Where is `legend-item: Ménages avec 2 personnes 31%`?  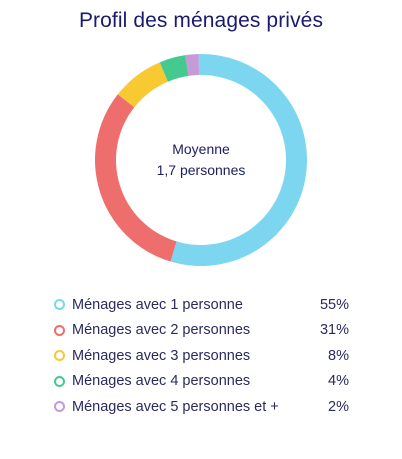
legend-item: Ménages avec 2 personnes 31% is located at coordinates (201, 331).